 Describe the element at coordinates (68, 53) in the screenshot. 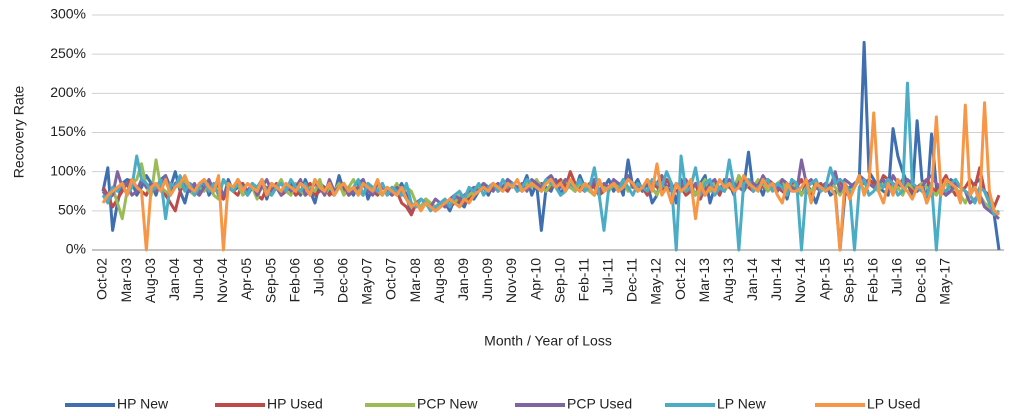

I see `y-tick-label: 250%` at that location.